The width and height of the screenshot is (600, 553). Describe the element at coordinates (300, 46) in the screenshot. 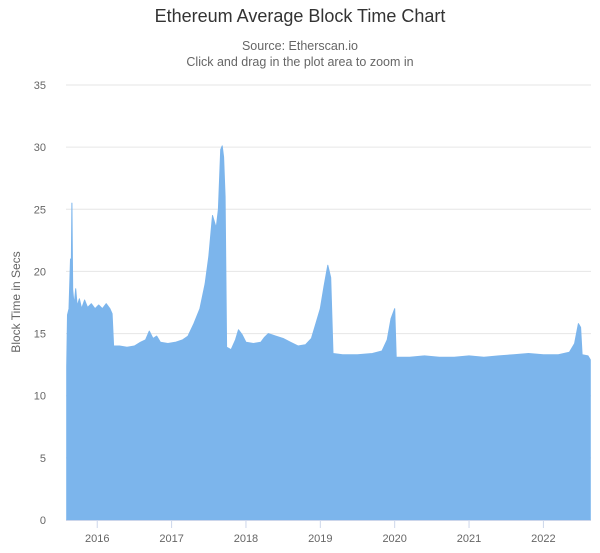

I see `chart-subtitle-source: Source: Etherscan.io` at that location.